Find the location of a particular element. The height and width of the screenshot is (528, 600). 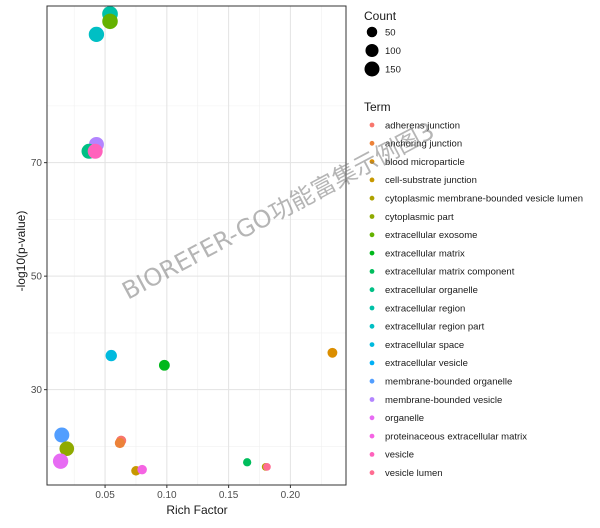

size-legend-label: 150 is located at coordinates (393, 70).